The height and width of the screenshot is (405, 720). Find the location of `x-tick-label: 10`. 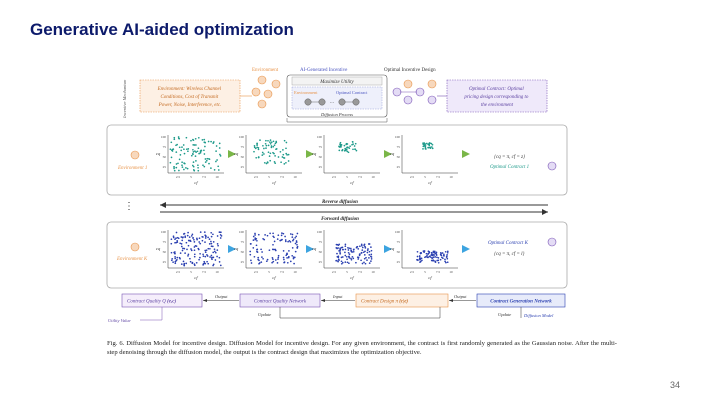

x-tick-label: 10 is located at coordinates (451, 272).